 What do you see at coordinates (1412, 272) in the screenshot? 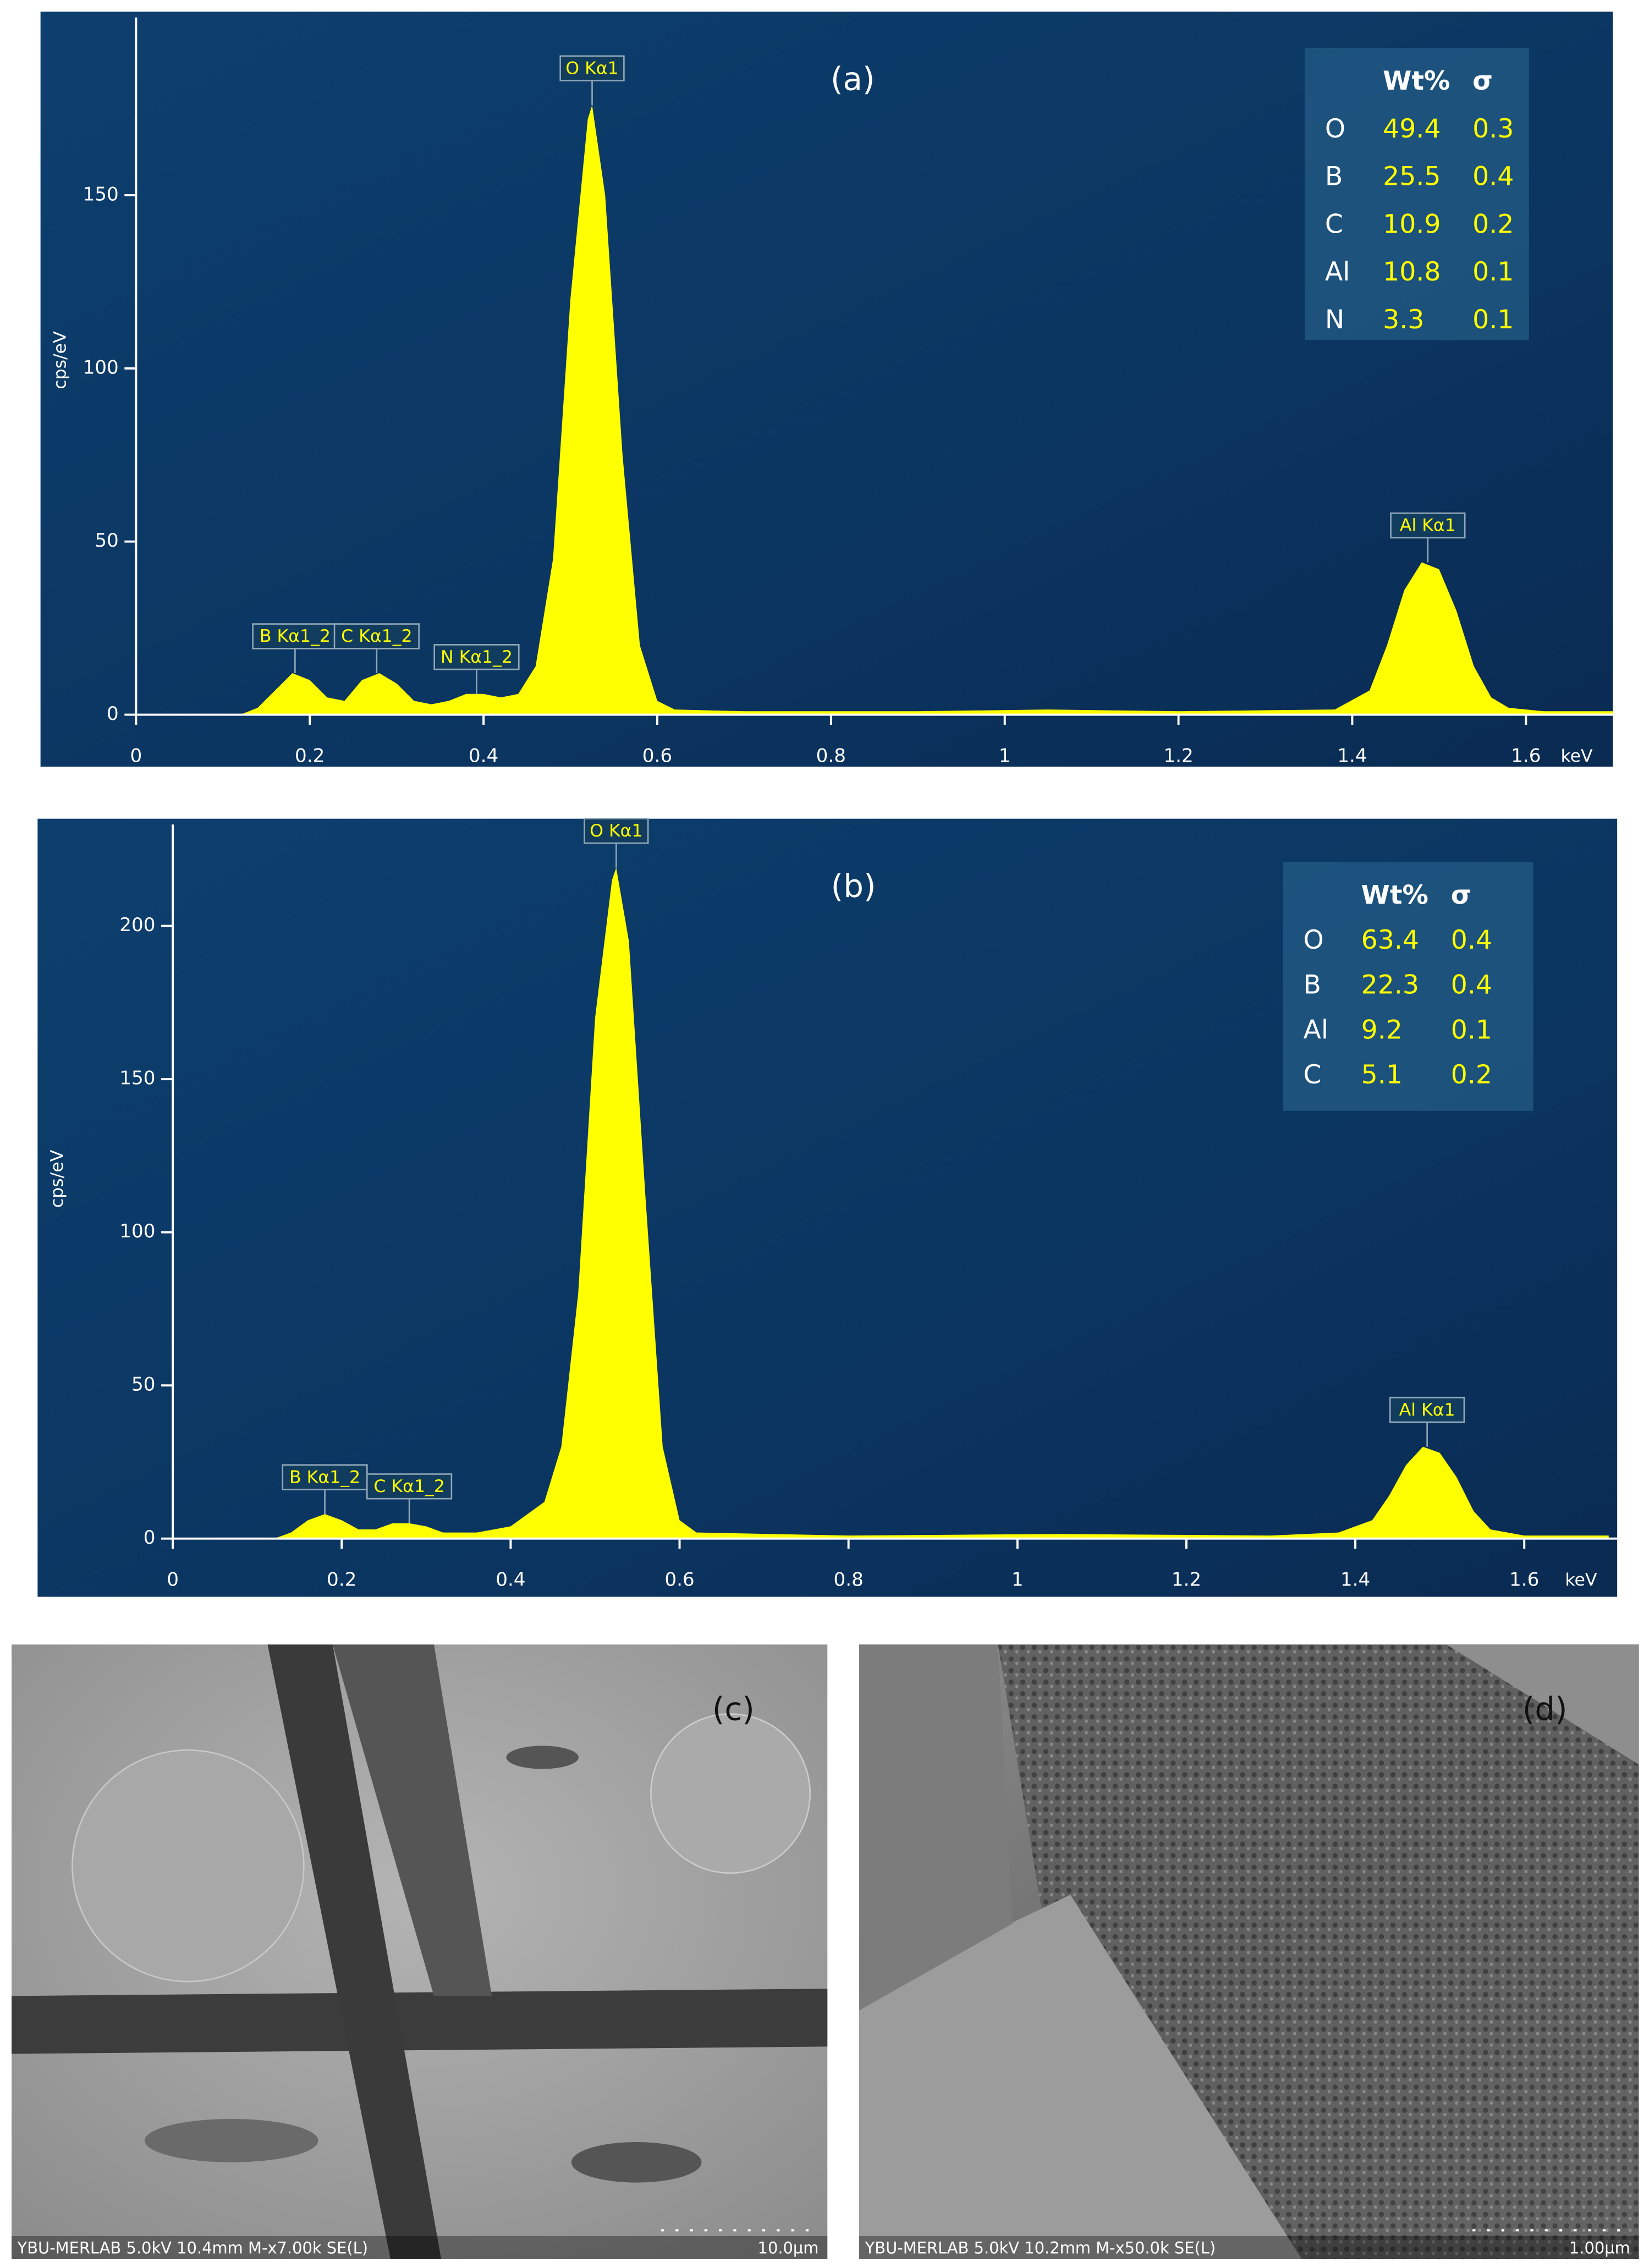
I see `table-cell: 10.8` at bounding box center [1412, 272].